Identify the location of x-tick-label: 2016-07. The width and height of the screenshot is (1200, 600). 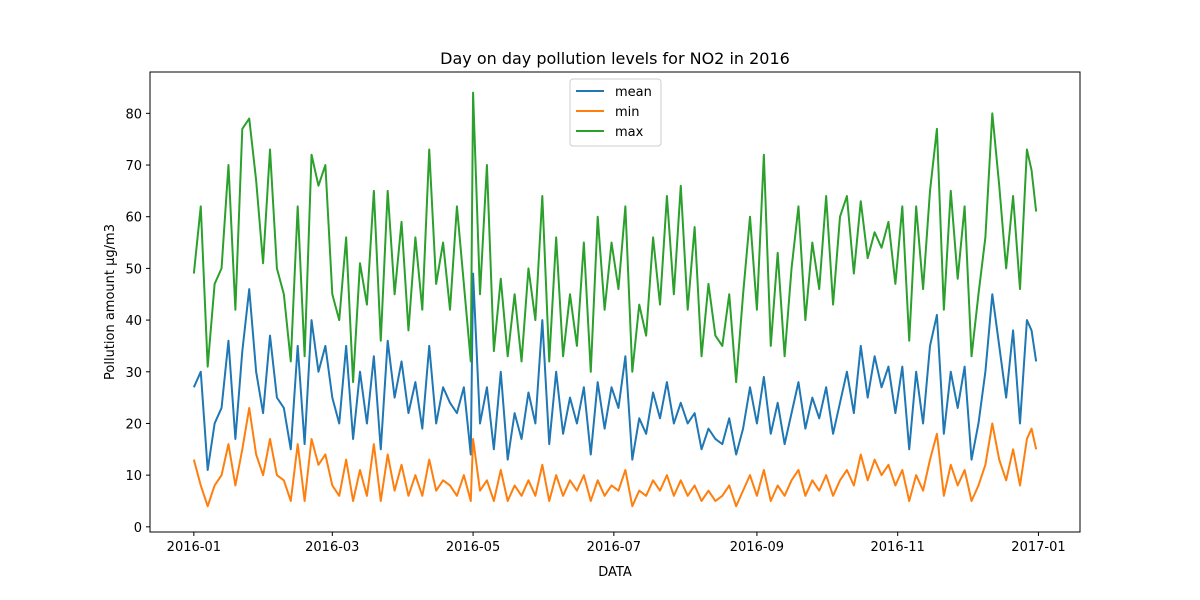
(614, 547).